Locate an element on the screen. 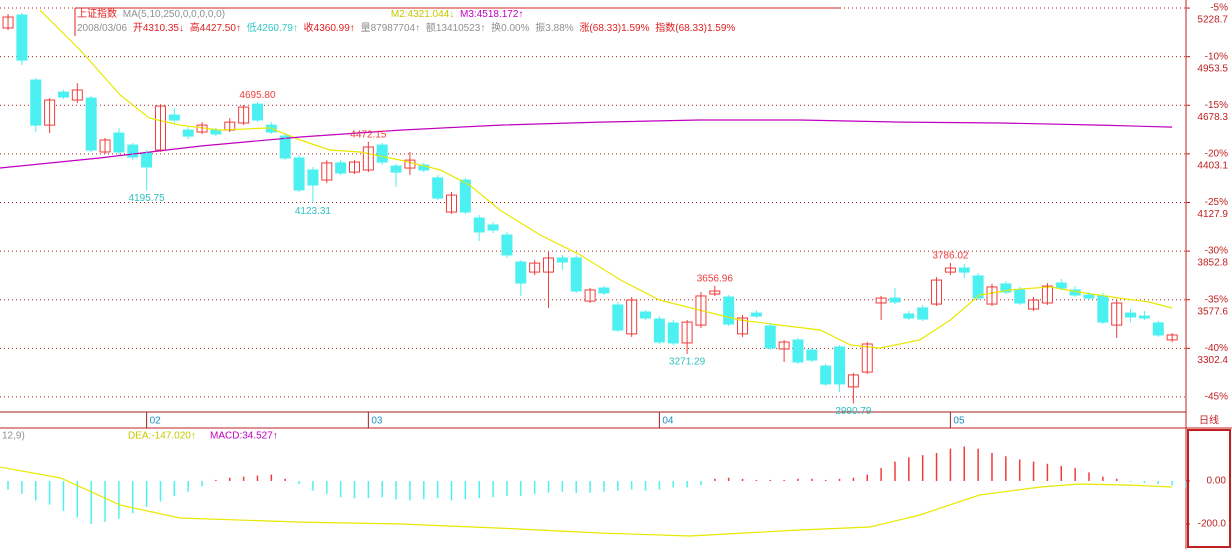  pct-tick-label: -5% is located at coordinates (1219, 8).